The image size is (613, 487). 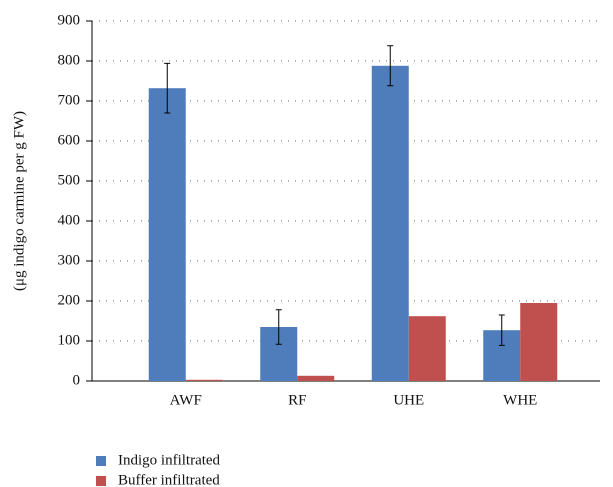 What do you see at coordinates (169, 479) in the screenshot?
I see `legend-label: Buffer infiltrated` at bounding box center [169, 479].